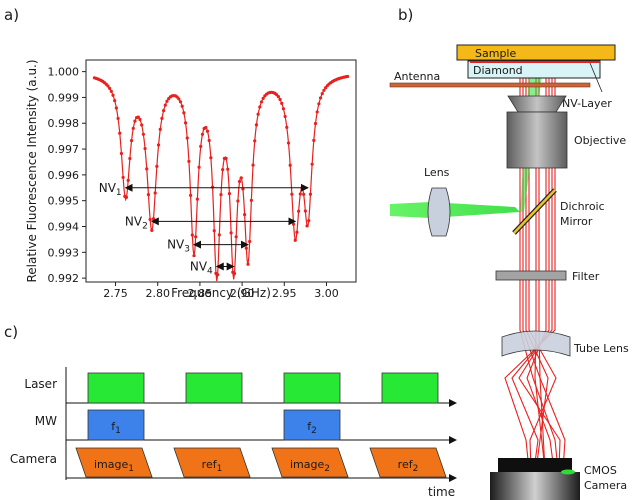 The image size is (632, 500). I want to click on nv-pair-label: NV2, so click(136, 222).